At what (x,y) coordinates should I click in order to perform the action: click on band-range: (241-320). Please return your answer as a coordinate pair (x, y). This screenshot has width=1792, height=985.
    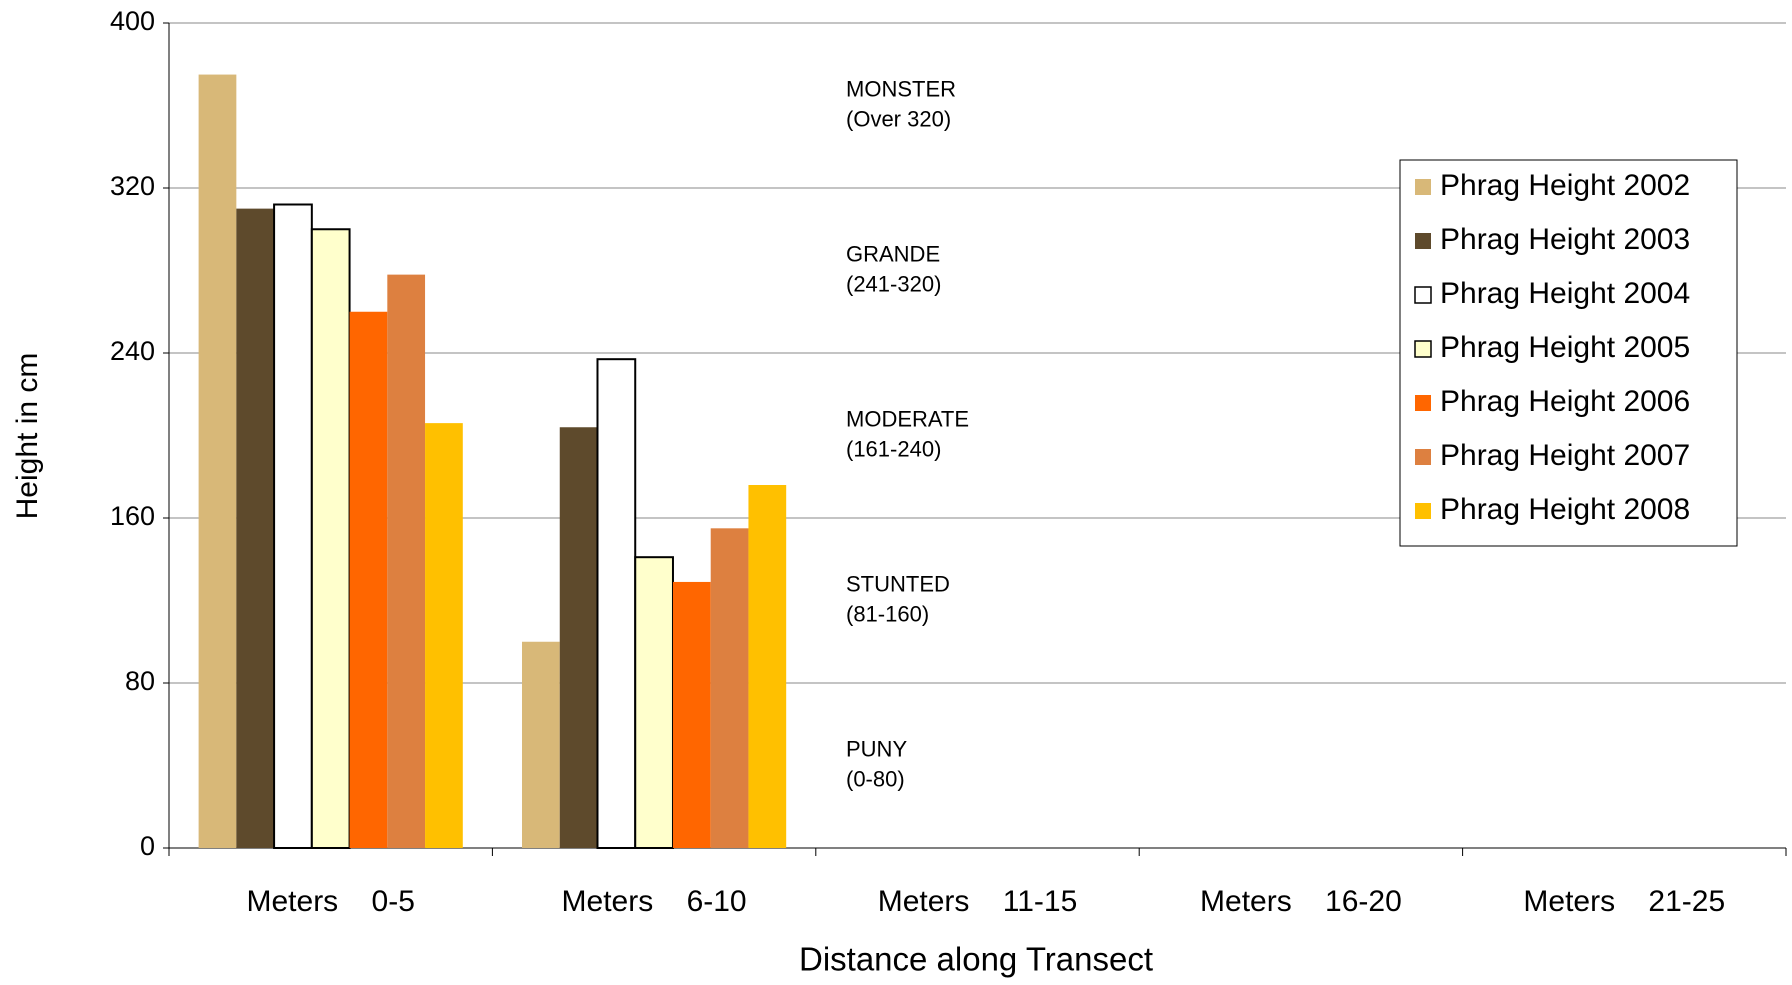
    Looking at the image, I should click on (893, 283).